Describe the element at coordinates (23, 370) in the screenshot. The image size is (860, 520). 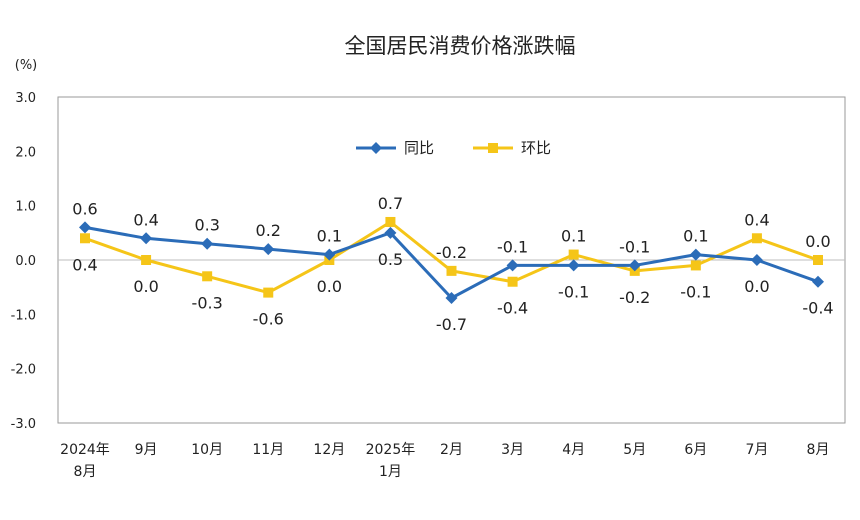
I see `y-tick-label: -2.0` at that location.